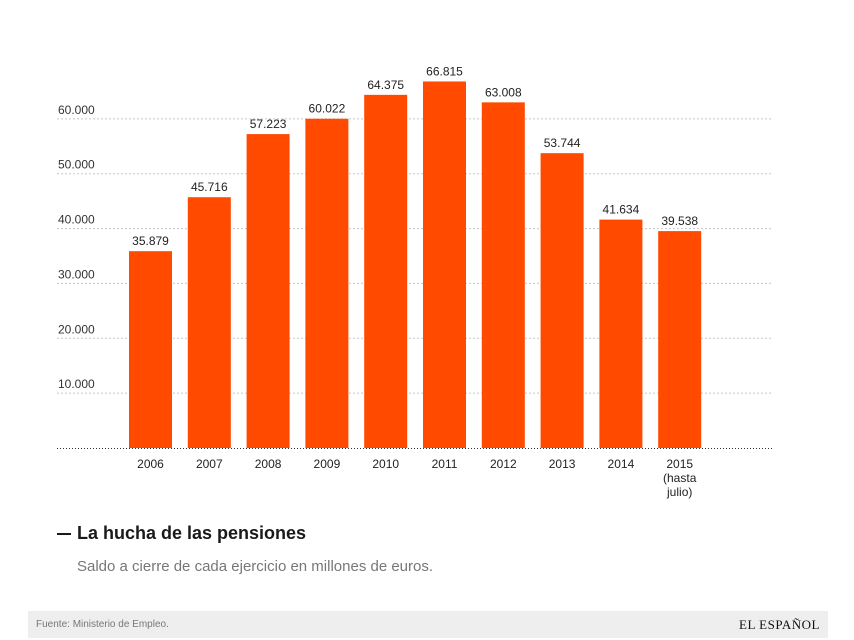 The height and width of the screenshot is (640, 854). Describe the element at coordinates (679, 464) in the screenshot. I see `x-tick-label-line: 2015` at that location.